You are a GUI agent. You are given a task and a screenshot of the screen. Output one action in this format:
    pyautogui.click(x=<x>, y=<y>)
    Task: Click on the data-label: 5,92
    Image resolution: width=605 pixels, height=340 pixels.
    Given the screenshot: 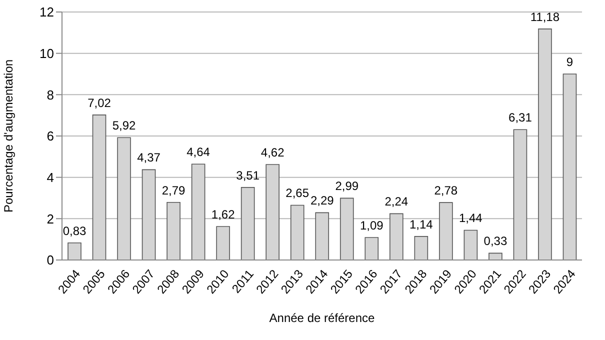 What is the action you would take?
    pyautogui.click(x=124, y=125)
    